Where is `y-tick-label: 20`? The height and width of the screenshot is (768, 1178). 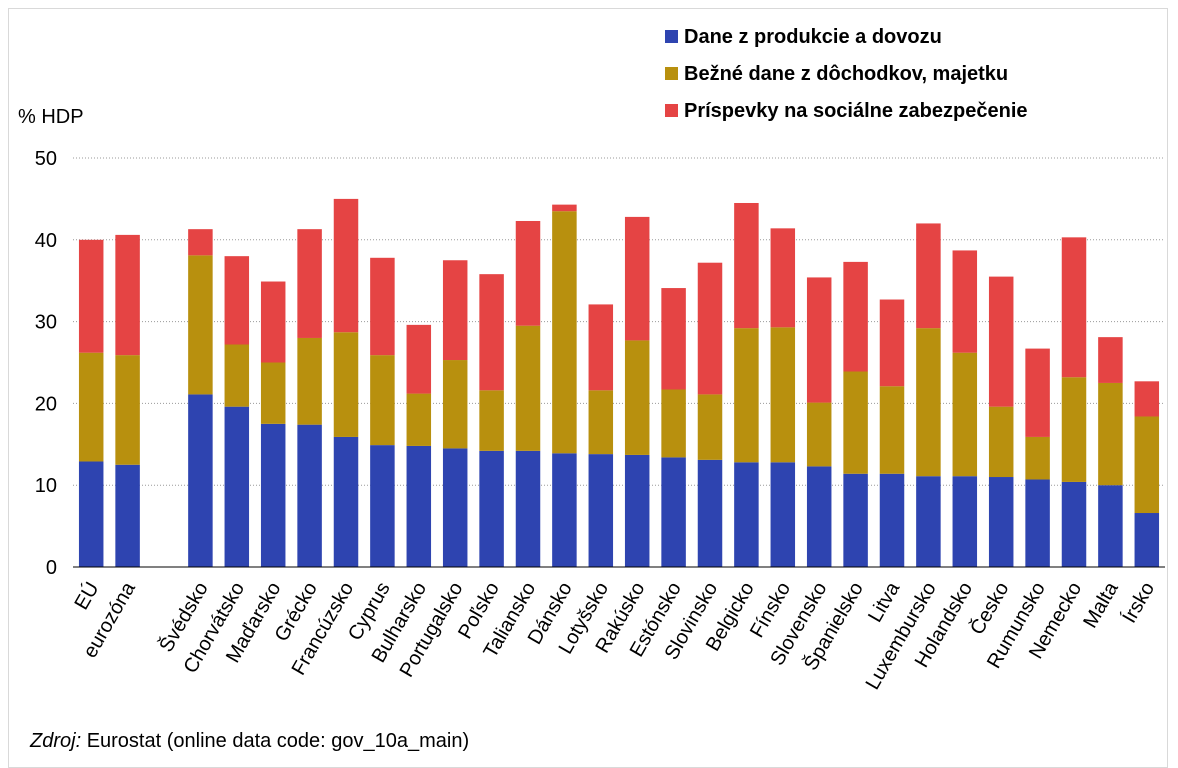 y-tick-label: 20 is located at coordinates (46, 404).